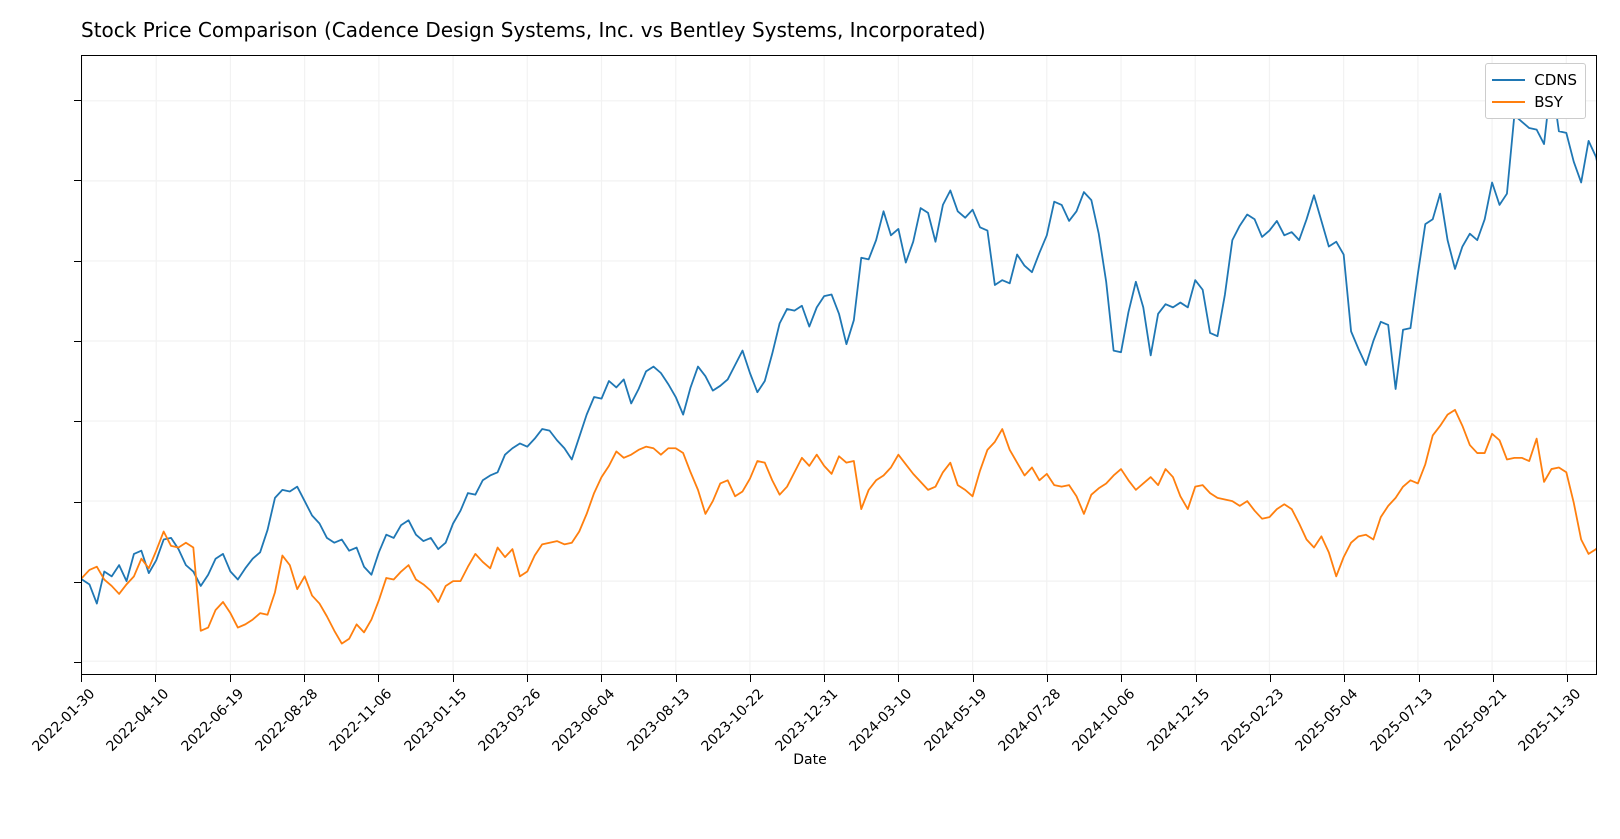 Image resolution: width=1620 pixels, height=839 pixels. I want to click on legend-item-bsy: BSY, so click(1534, 102).